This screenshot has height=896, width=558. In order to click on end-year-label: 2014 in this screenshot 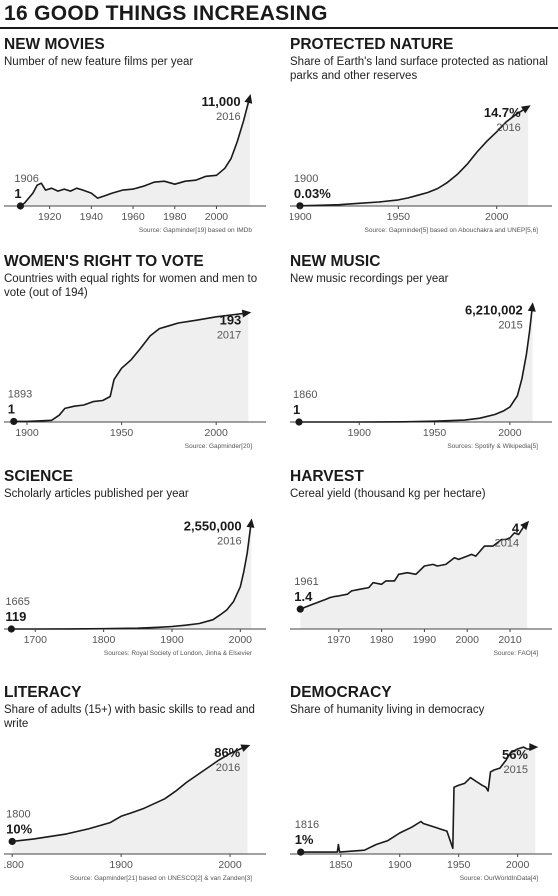, I will do `click(507, 544)`.